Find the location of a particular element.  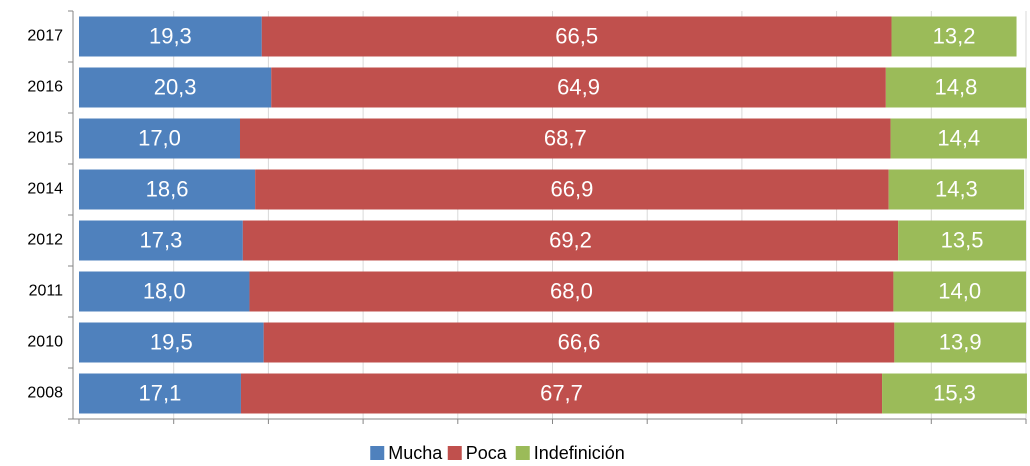

data-label: 69,2 is located at coordinates (570, 239).